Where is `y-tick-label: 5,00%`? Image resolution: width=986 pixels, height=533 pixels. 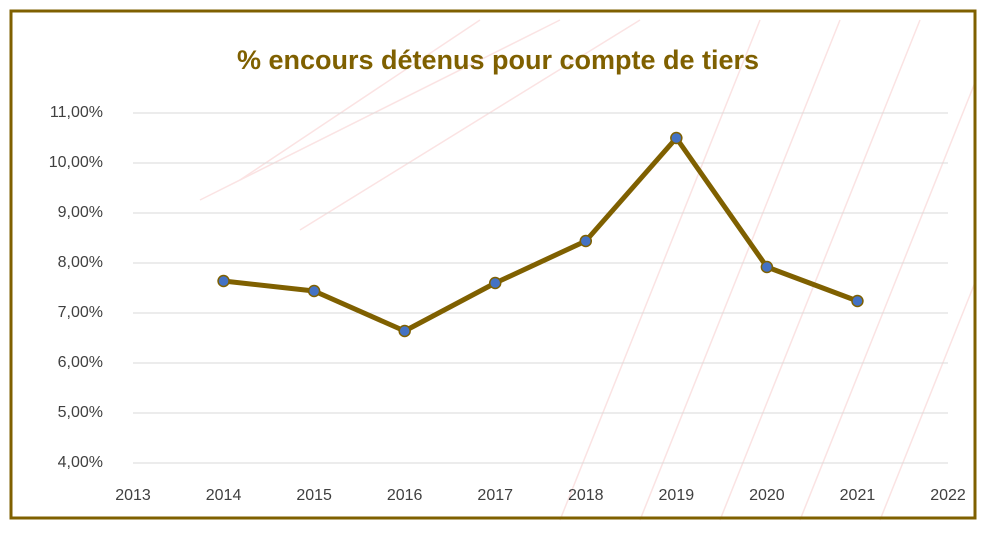
y-tick-label: 5,00% is located at coordinates (80, 412).